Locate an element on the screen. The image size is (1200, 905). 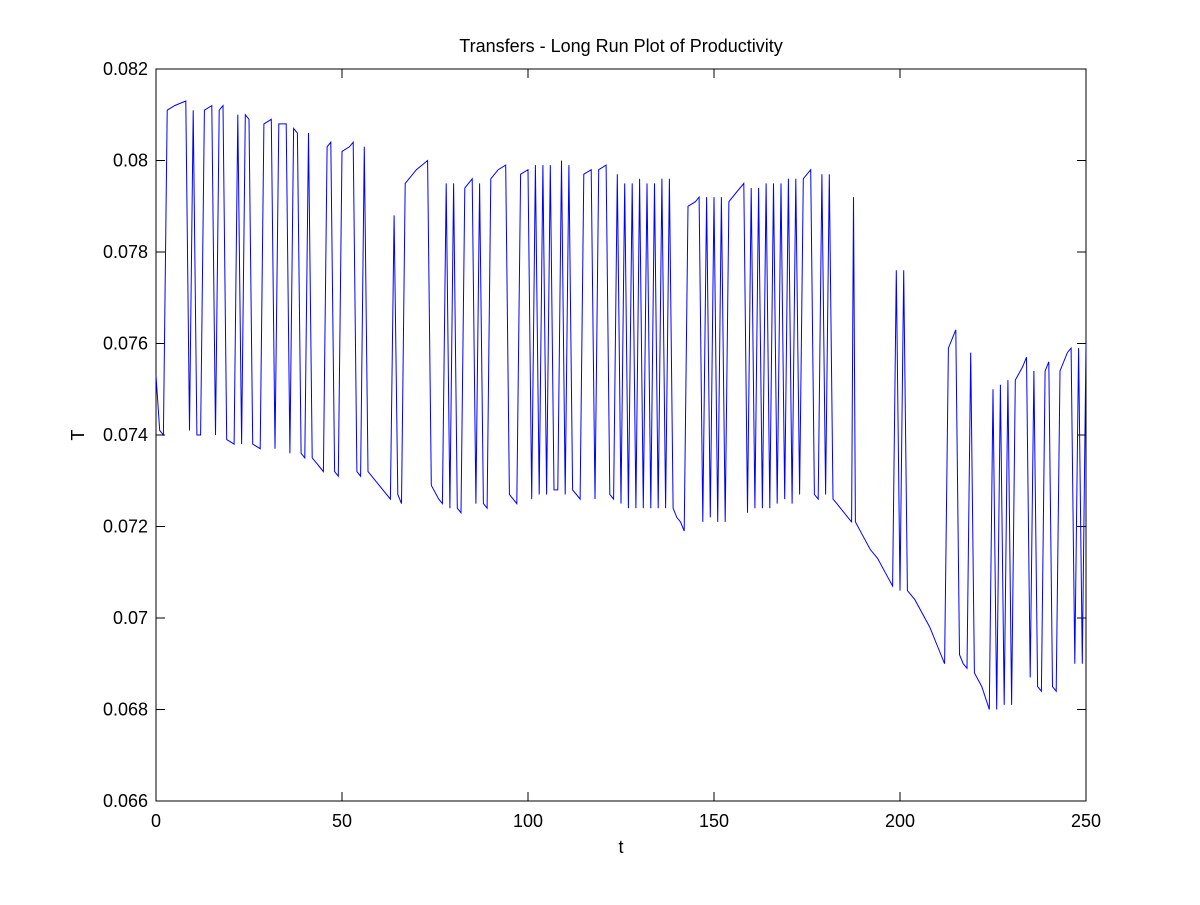
y-tick-label: 0.07 is located at coordinates (130, 618).